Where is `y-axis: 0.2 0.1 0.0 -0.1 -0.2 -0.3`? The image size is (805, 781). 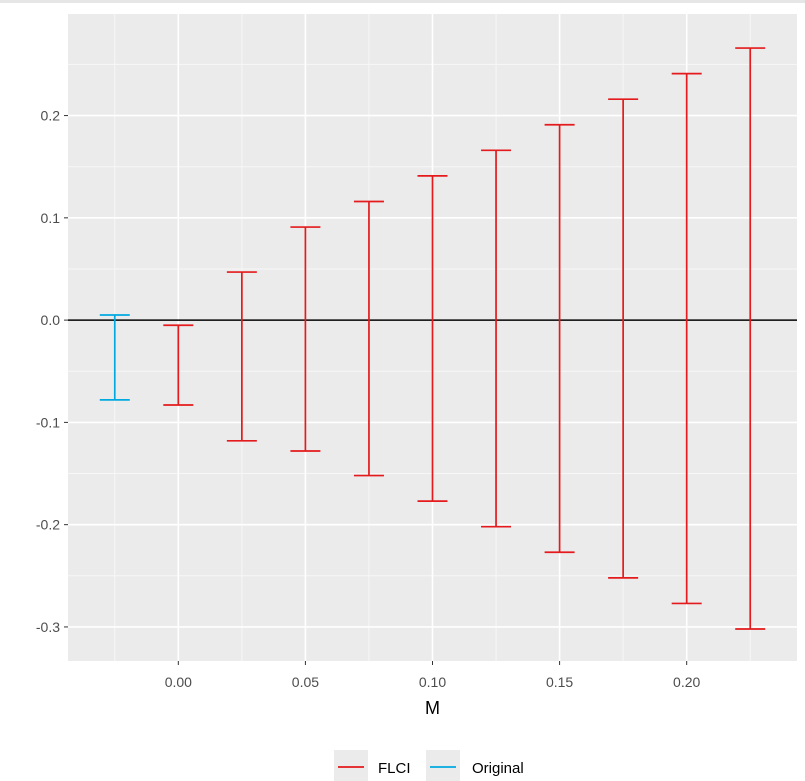
y-axis: 0.2 0.1 0.0 -0.1 -0.2 -0.3 is located at coordinates (52, 371).